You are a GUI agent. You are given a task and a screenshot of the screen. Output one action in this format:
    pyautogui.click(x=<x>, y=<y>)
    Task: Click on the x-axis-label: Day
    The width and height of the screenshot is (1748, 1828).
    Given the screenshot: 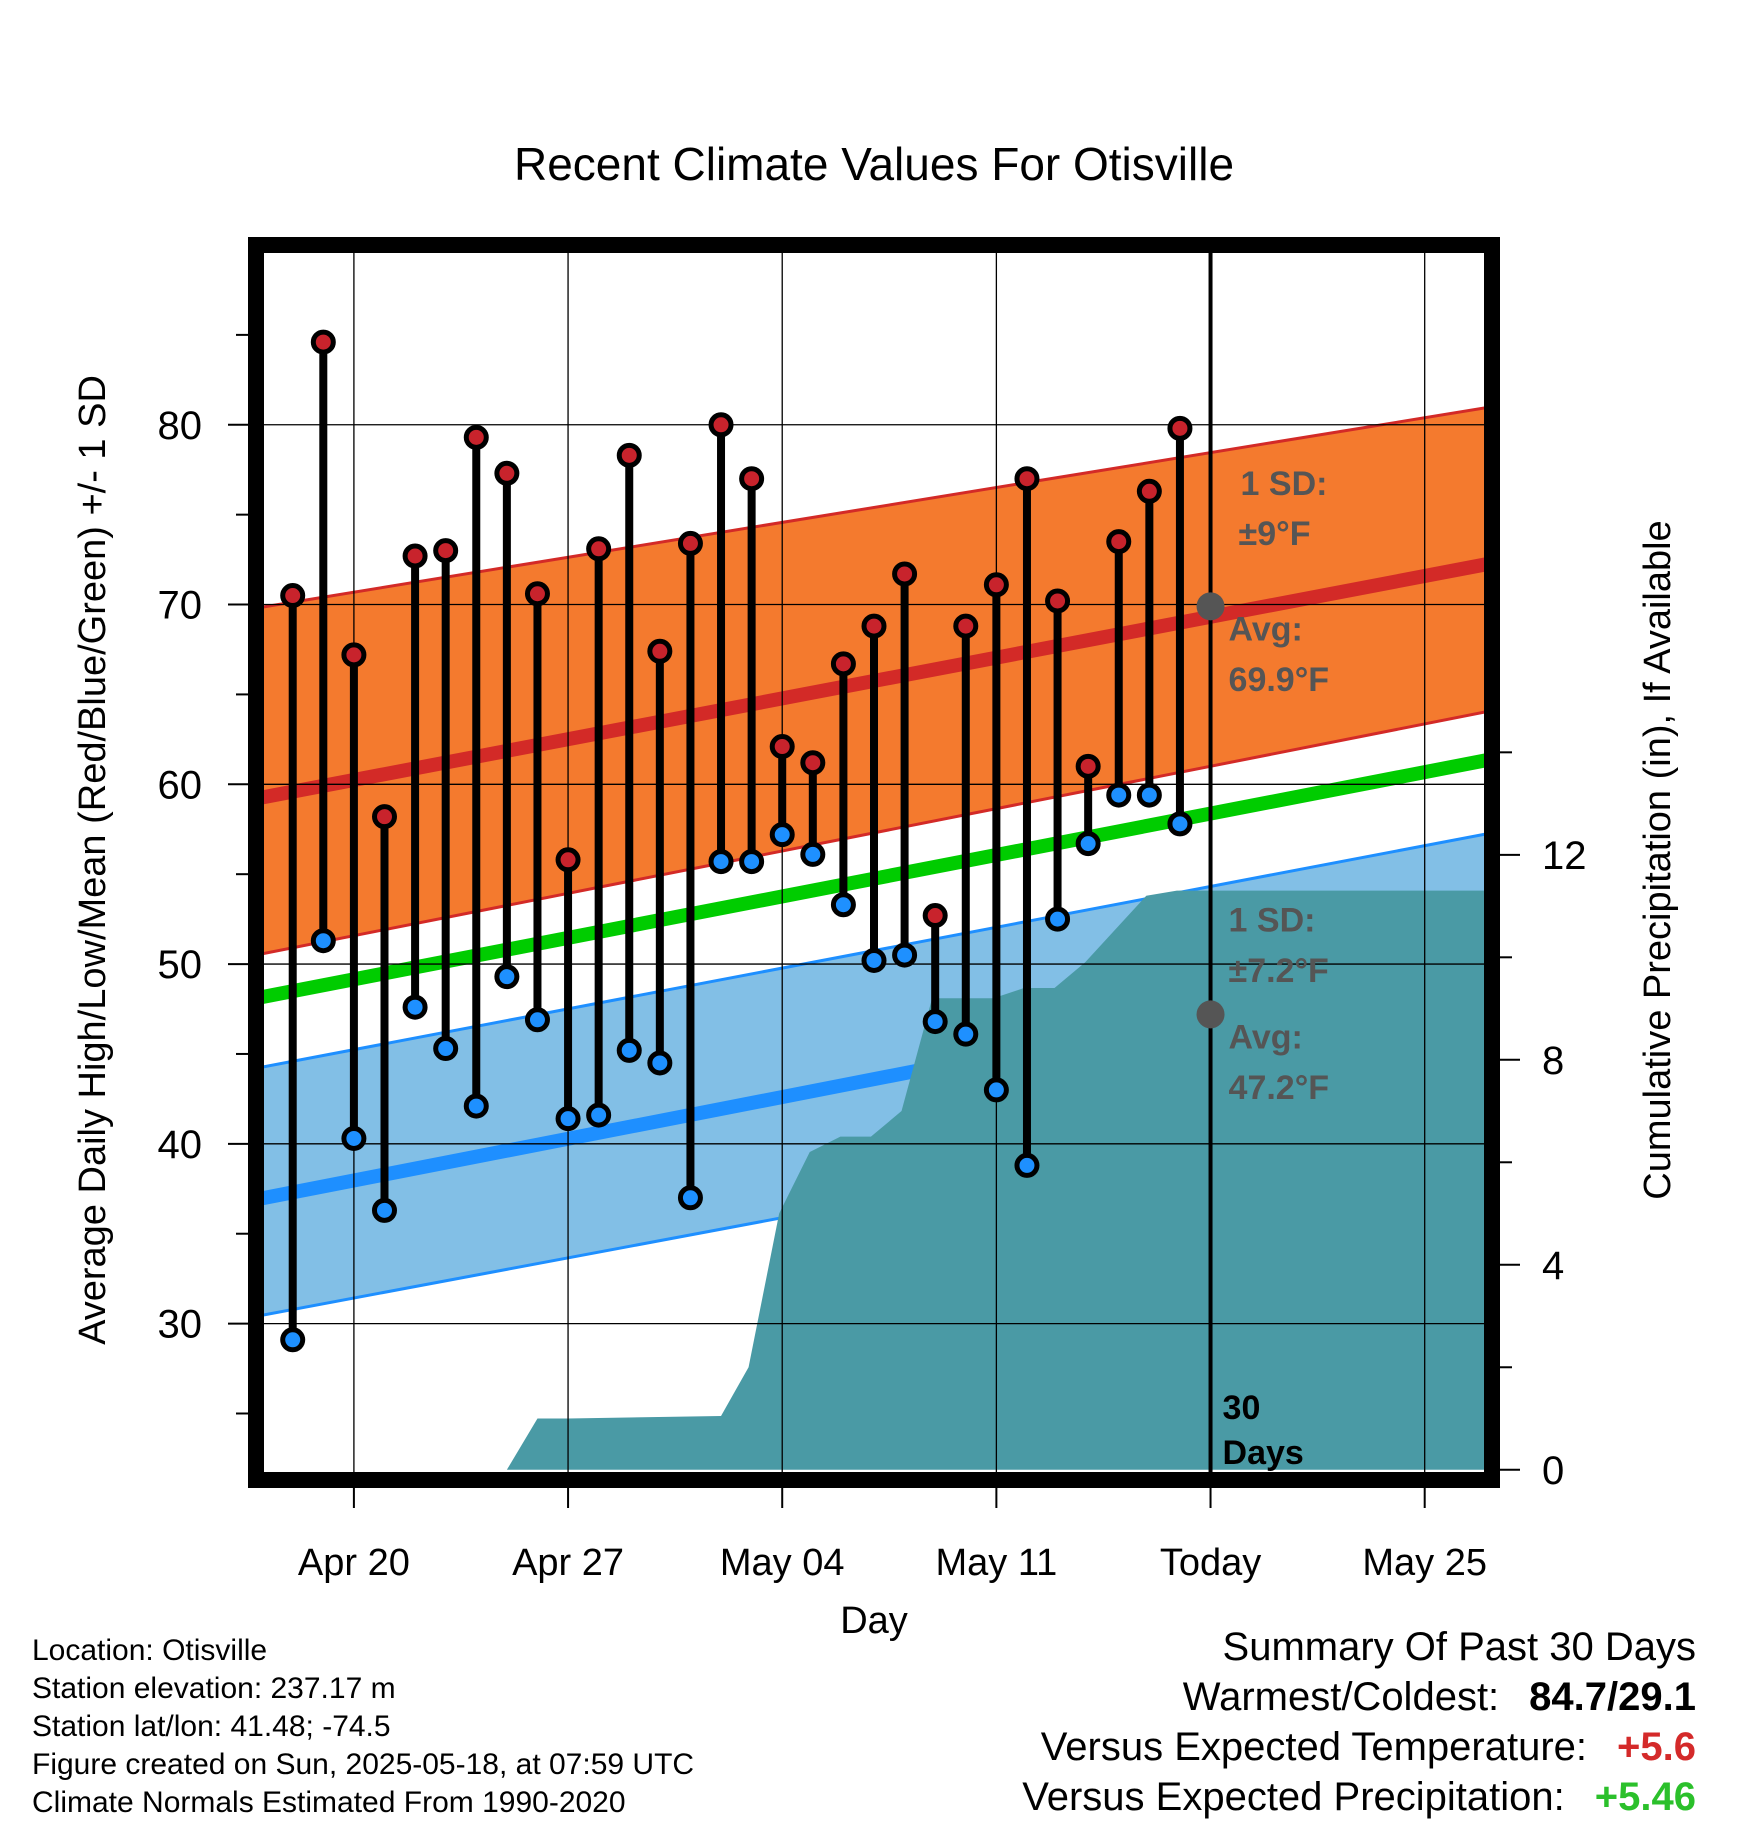 What is the action you would take?
    pyautogui.click(x=874, y=1621)
    